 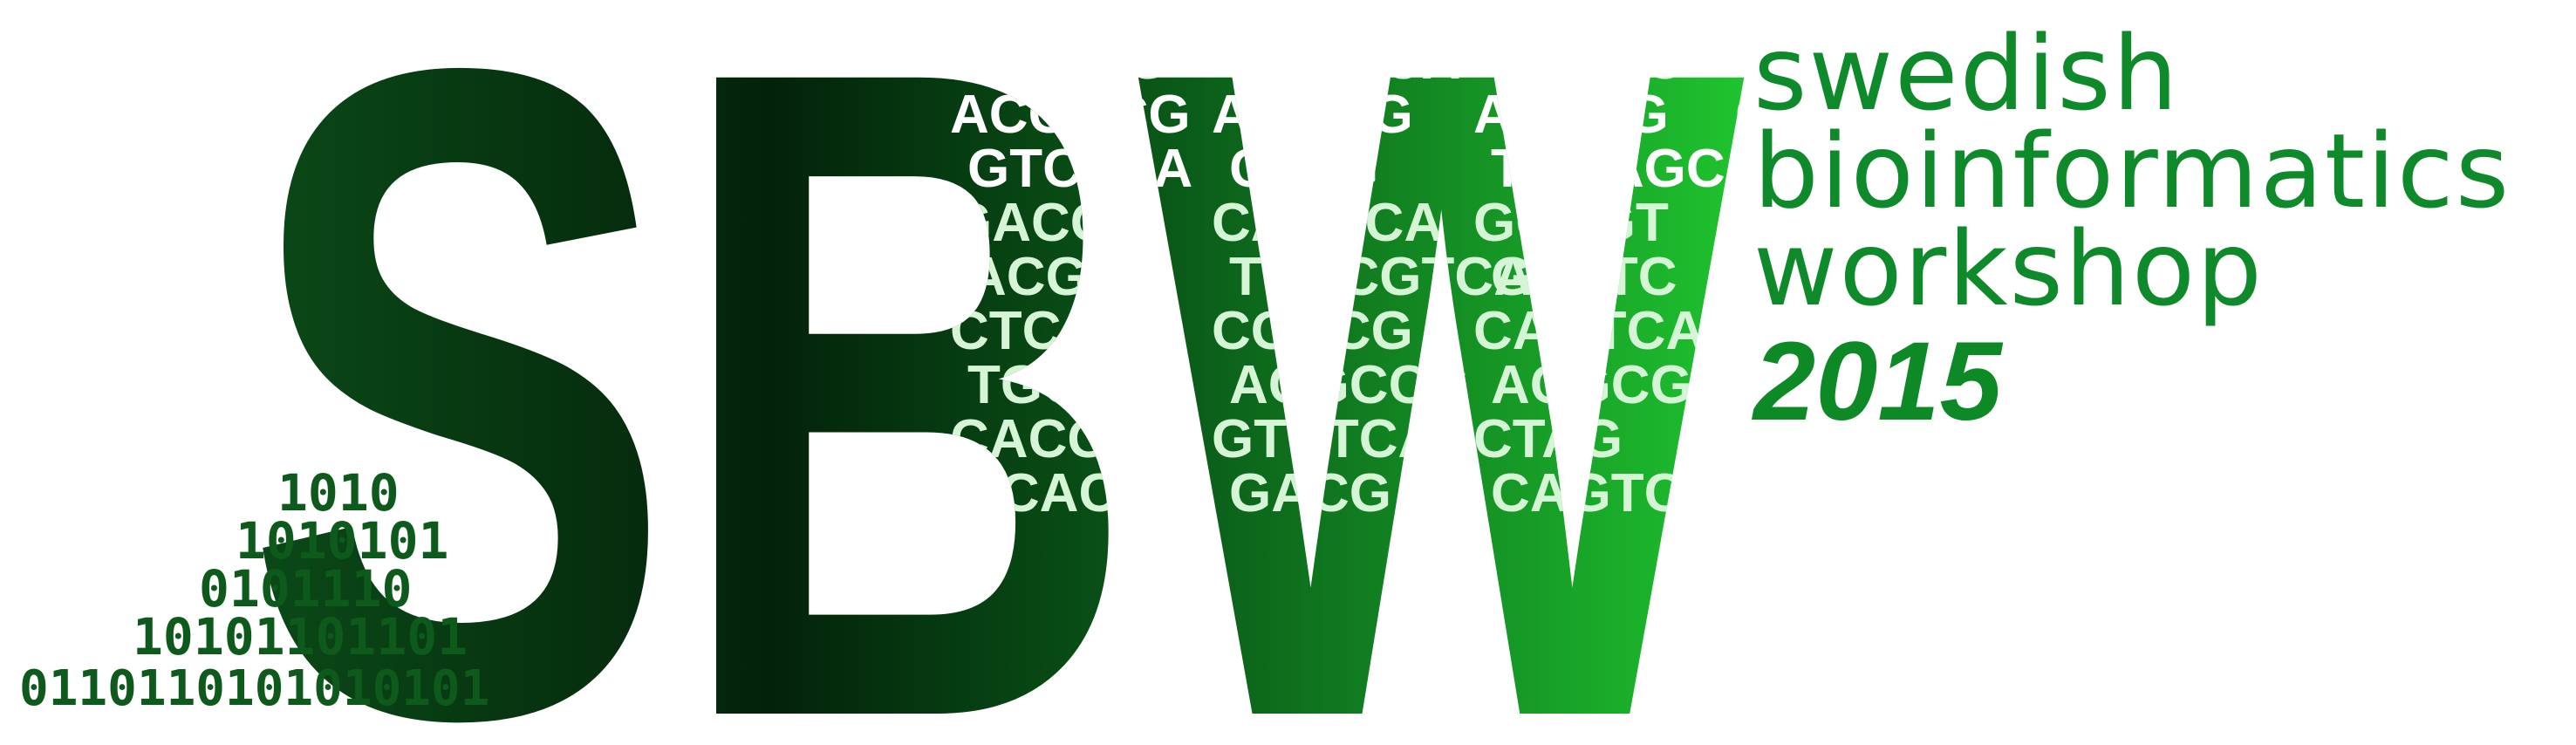 What do you see at coordinates (1381, 277) in the screenshot?
I see `dna-fragment: TCACGTCA` at bounding box center [1381, 277].